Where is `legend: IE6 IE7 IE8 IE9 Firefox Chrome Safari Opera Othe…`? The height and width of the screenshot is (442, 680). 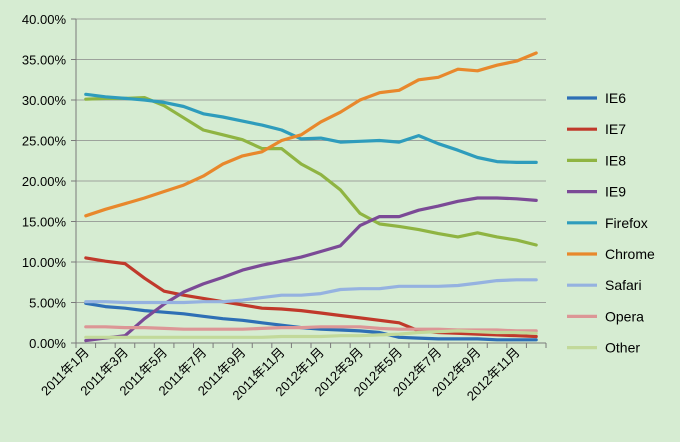 legend: IE6 IE7 IE8 IE9 Firefox Chrome Safari Opera Othe… is located at coordinates (611, 223).